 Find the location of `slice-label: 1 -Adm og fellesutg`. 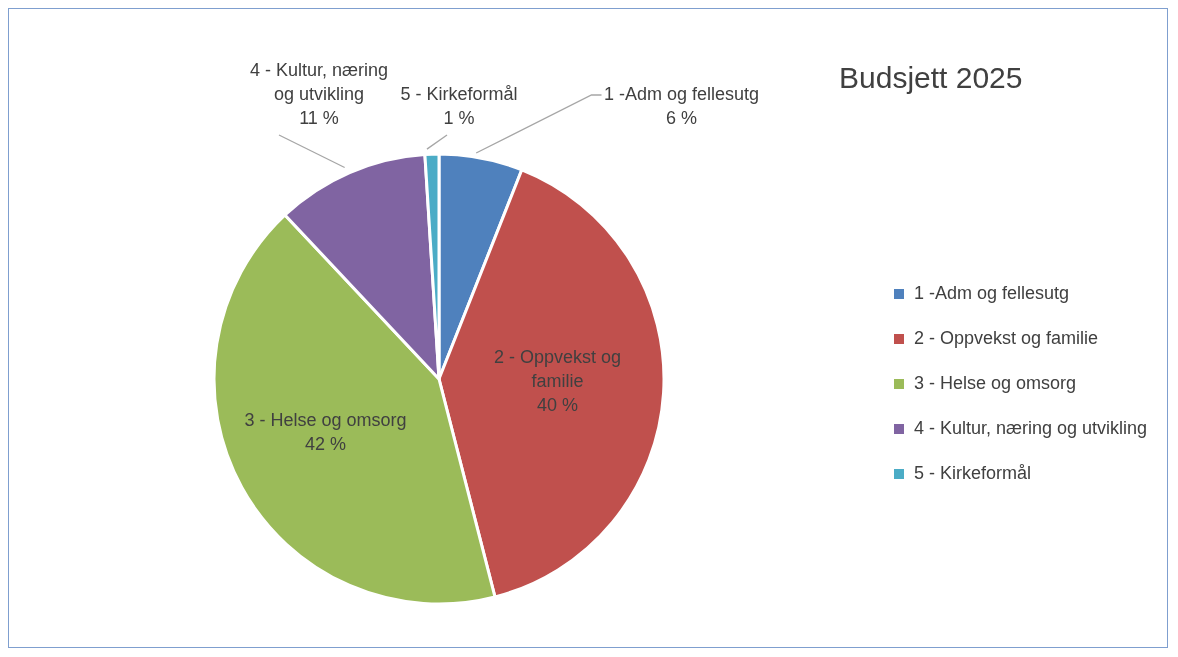

slice-label: 1 -Adm og fellesutg is located at coordinates (681, 93).